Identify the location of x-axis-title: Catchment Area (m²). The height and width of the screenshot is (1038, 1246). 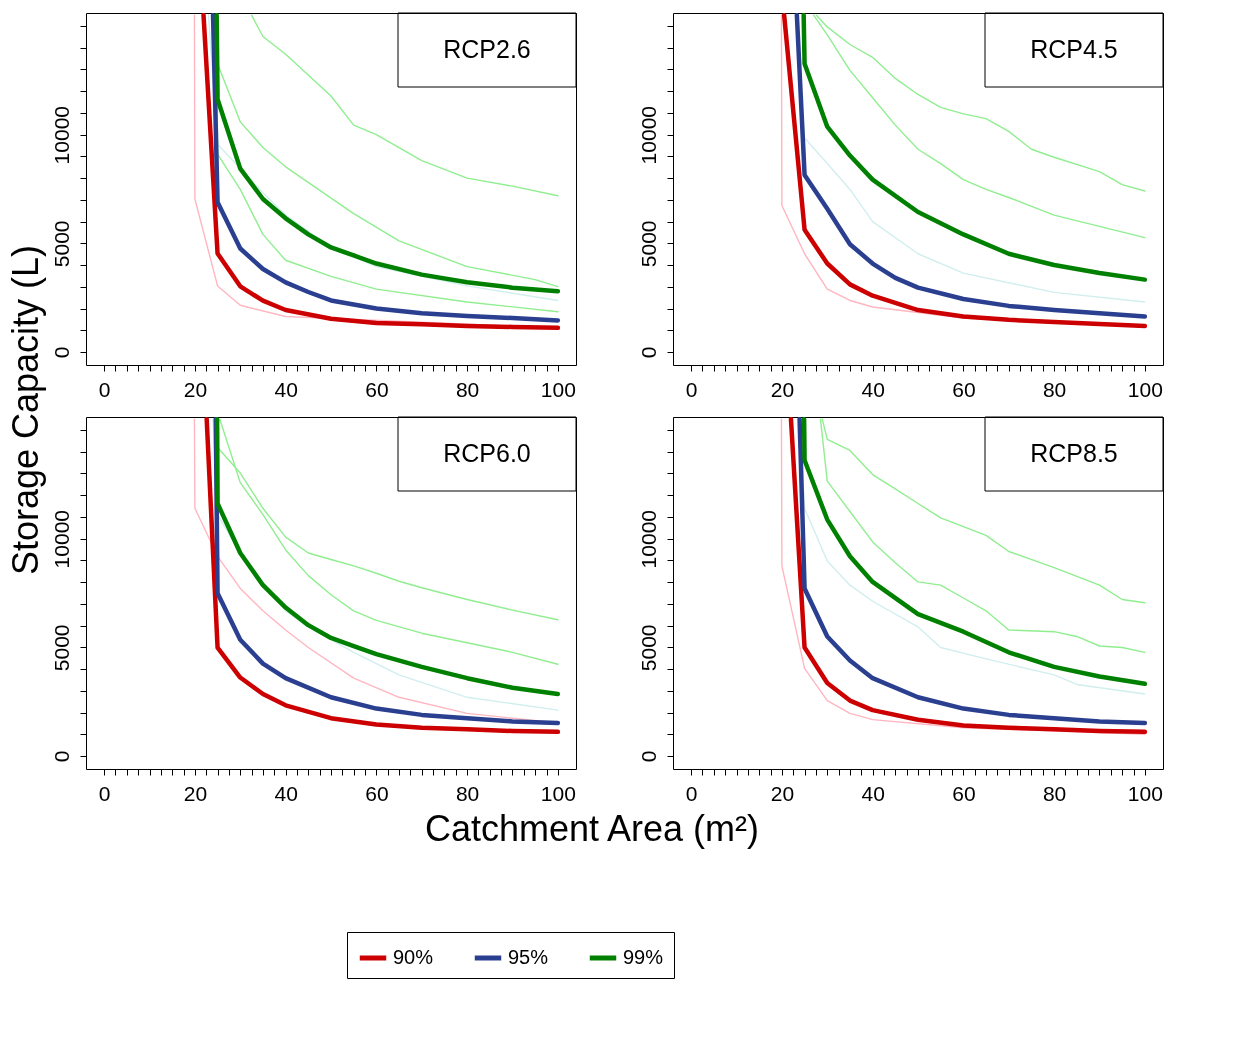
(592, 828).